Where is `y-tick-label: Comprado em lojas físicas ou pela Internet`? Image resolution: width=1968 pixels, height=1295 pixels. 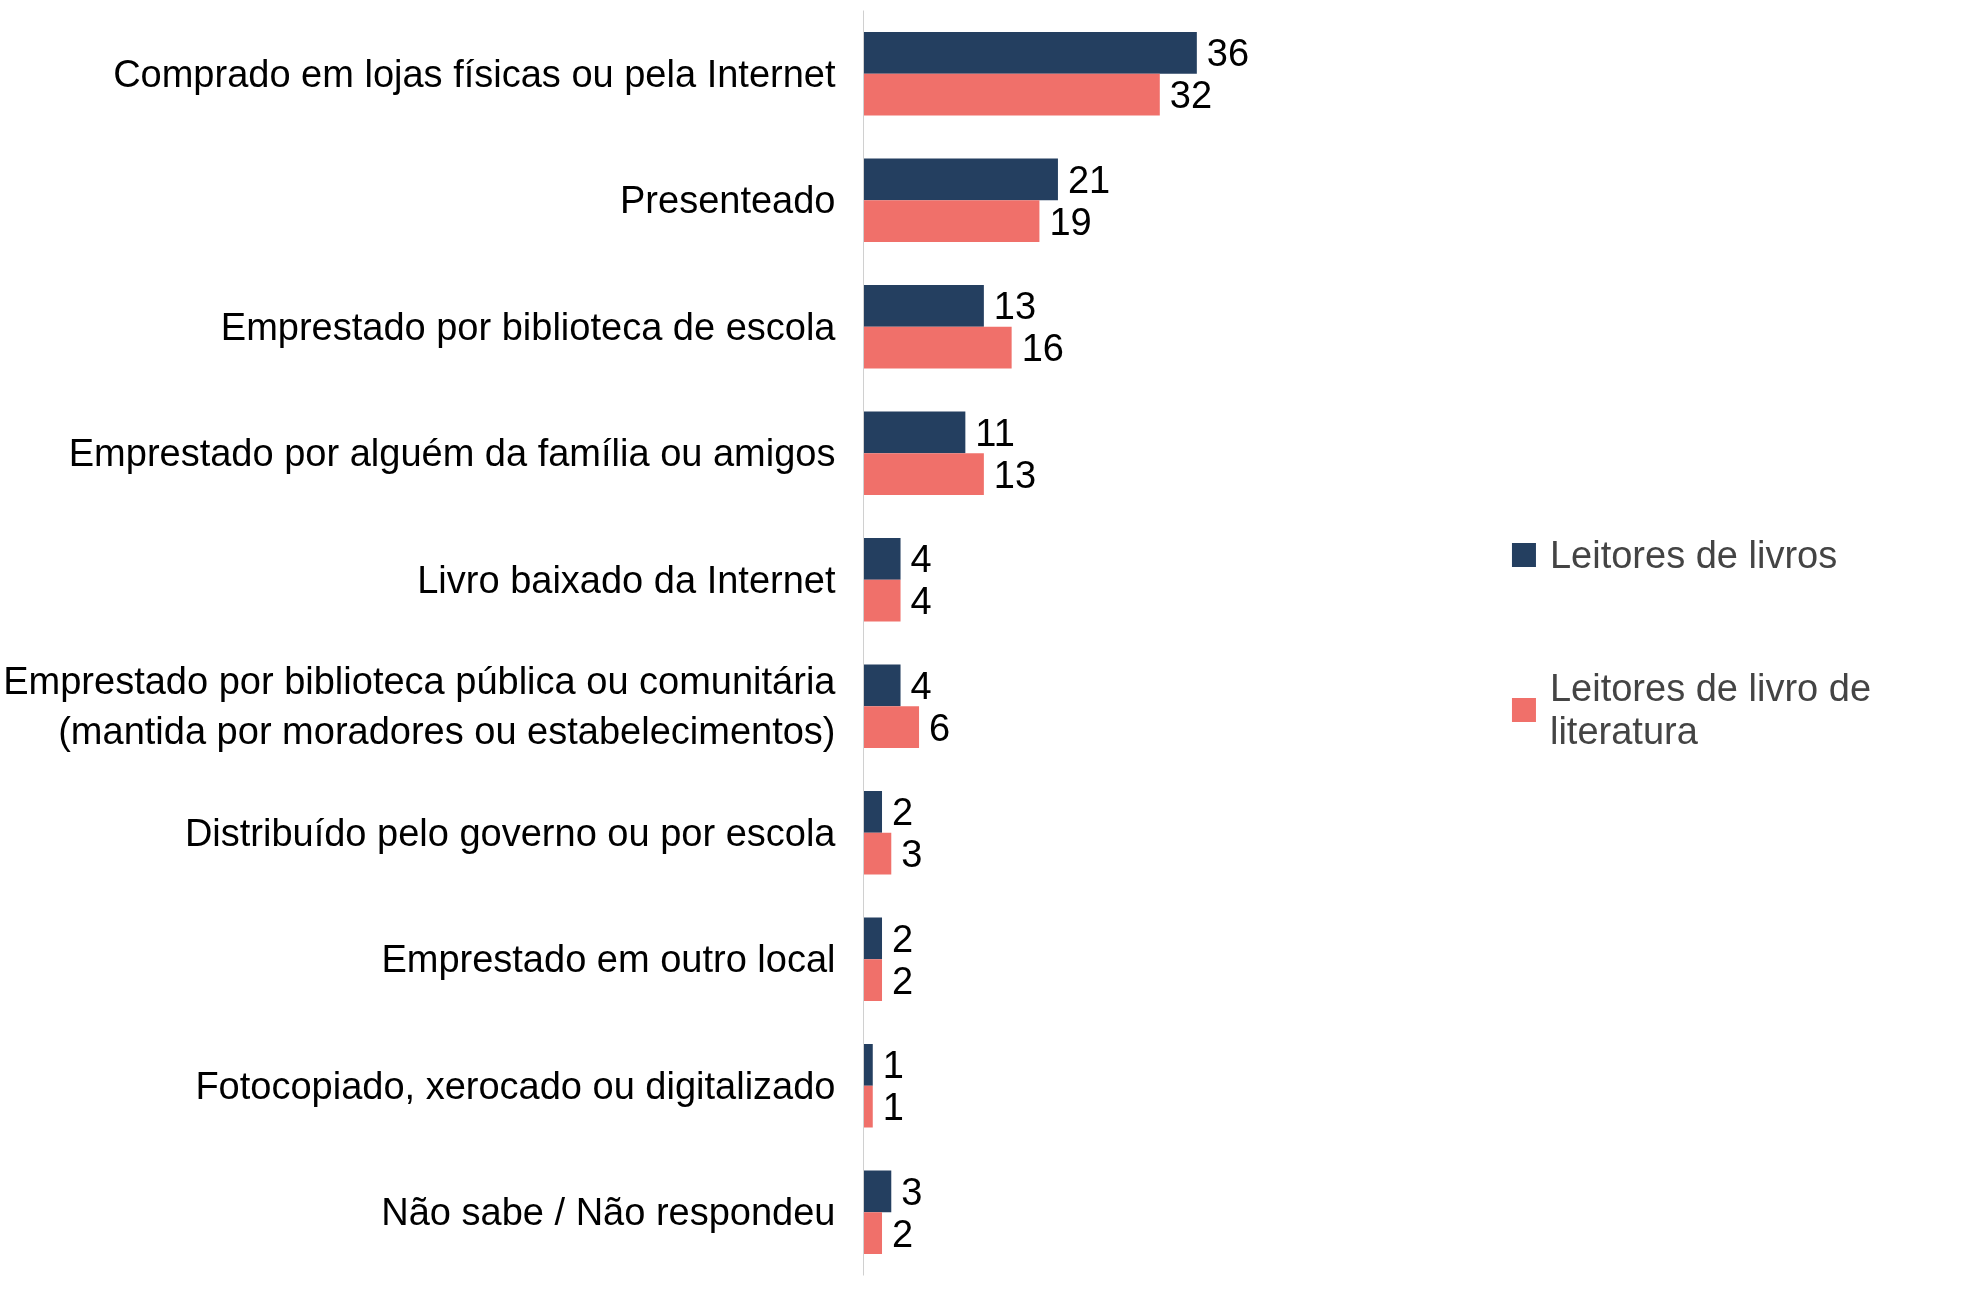 y-tick-label: Comprado em lojas físicas ou pela Internet is located at coordinates (474, 73).